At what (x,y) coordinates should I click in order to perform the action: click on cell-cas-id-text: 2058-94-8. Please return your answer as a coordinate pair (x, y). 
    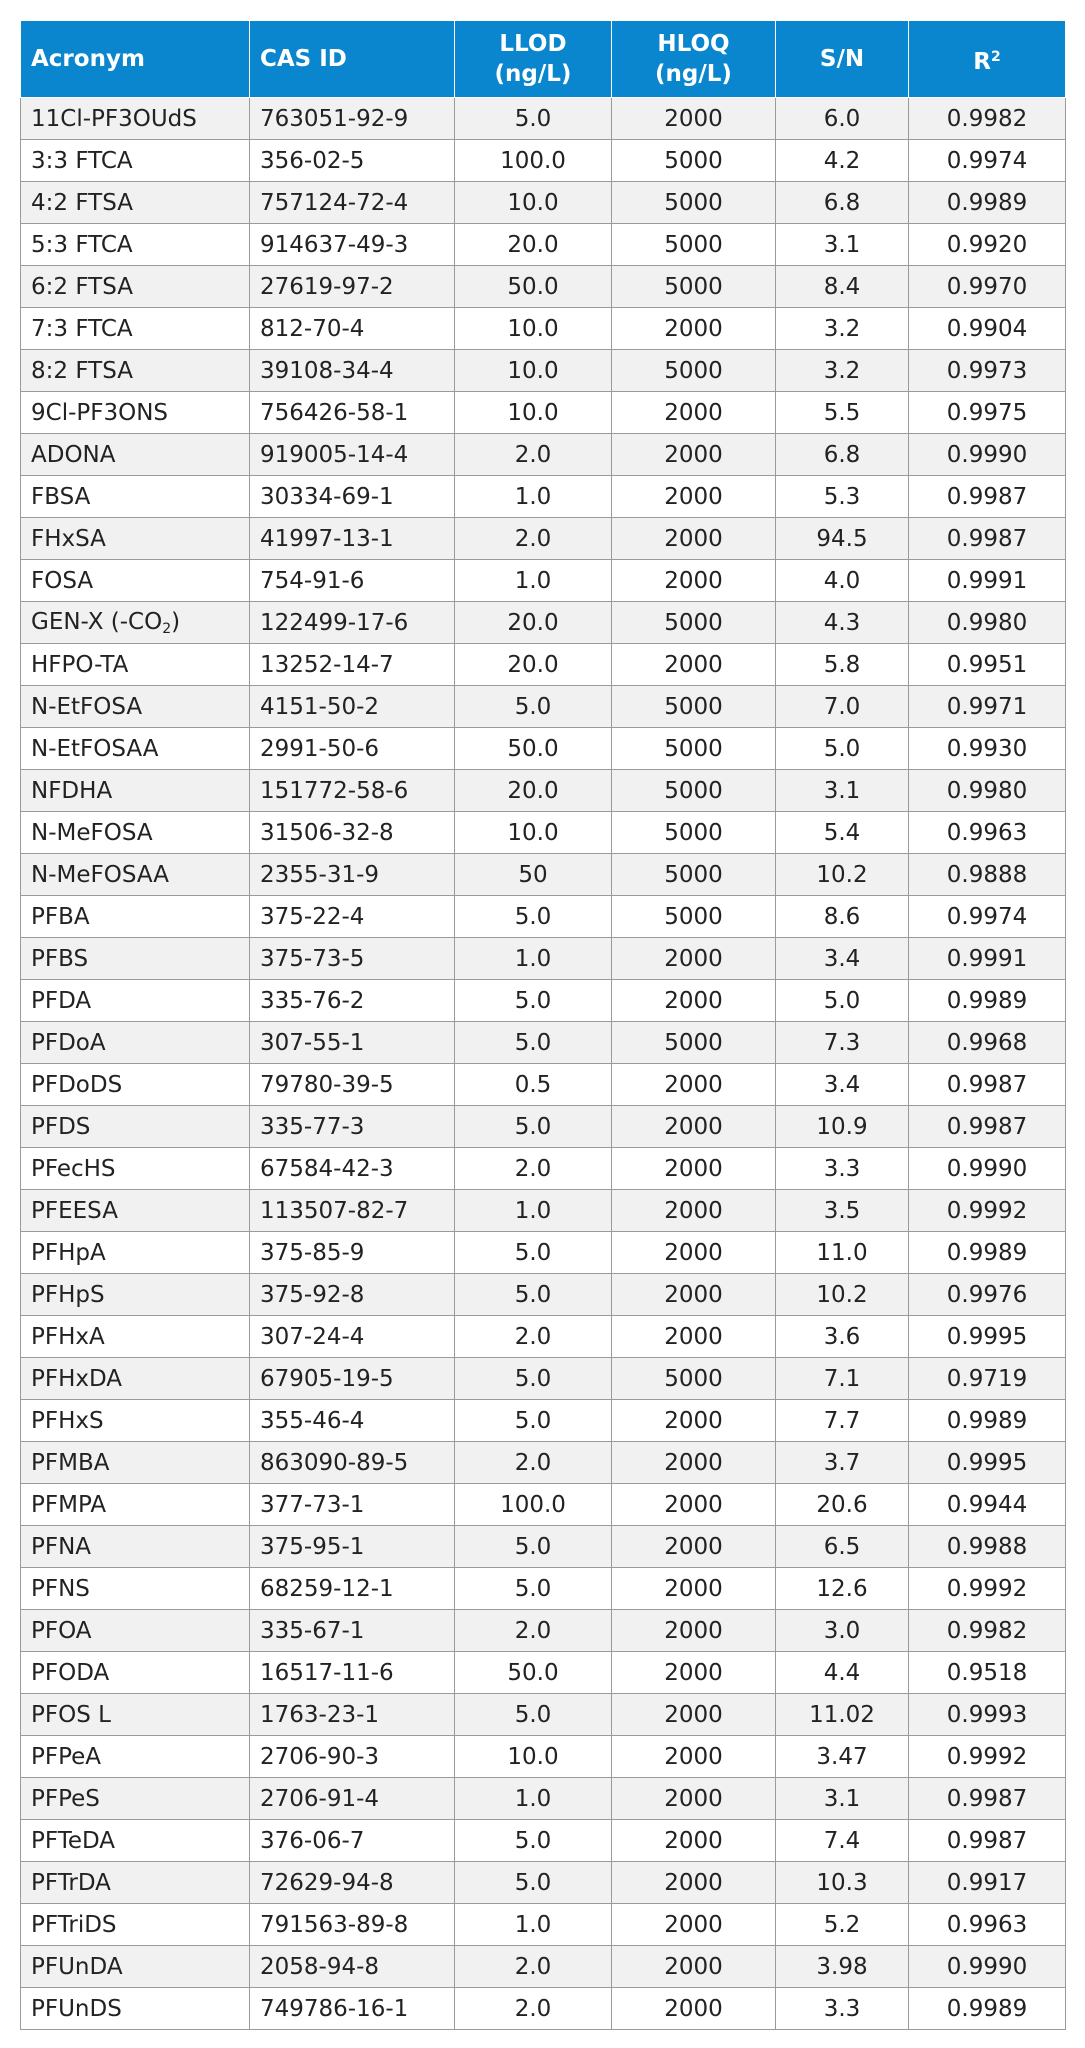
    Looking at the image, I should click on (320, 1966).